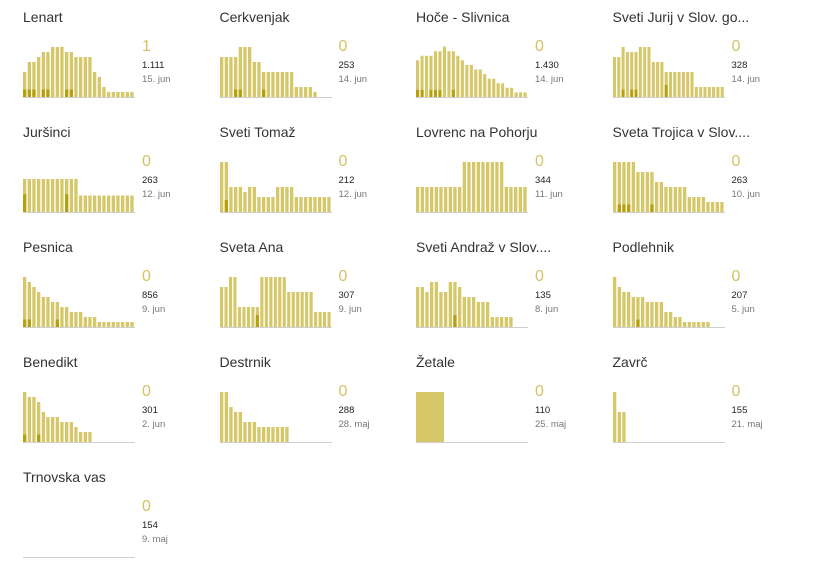 This screenshot has height=575, width=815. What do you see at coordinates (477, 132) in the screenshot?
I see `chart-title: Lovrenc na Pohorju` at bounding box center [477, 132].